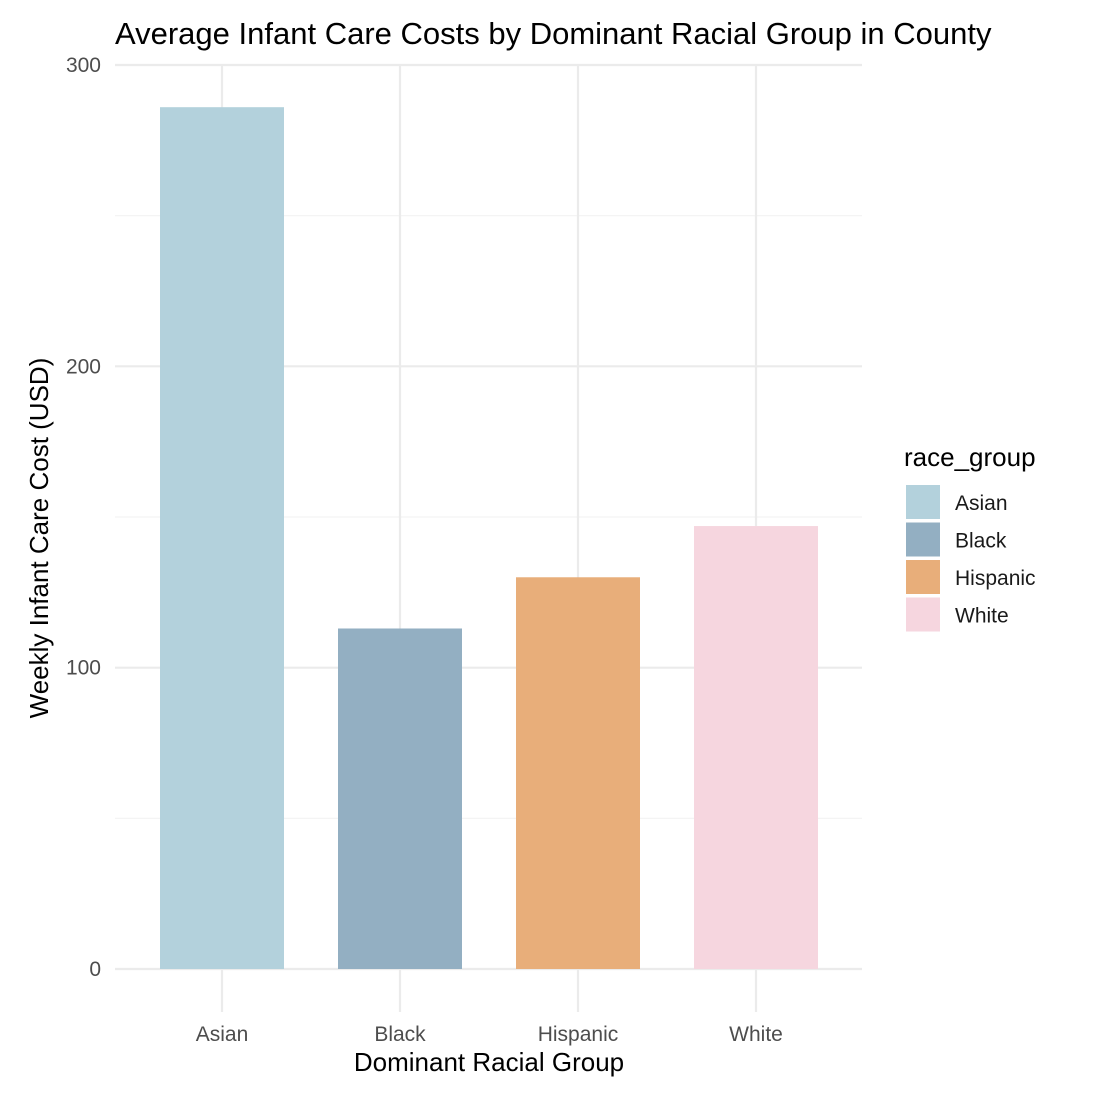 The width and height of the screenshot is (1097, 1102). What do you see at coordinates (83, 366) in the screenshot?
I see `y-tick-label: 200` at bounding box center [83, 366].